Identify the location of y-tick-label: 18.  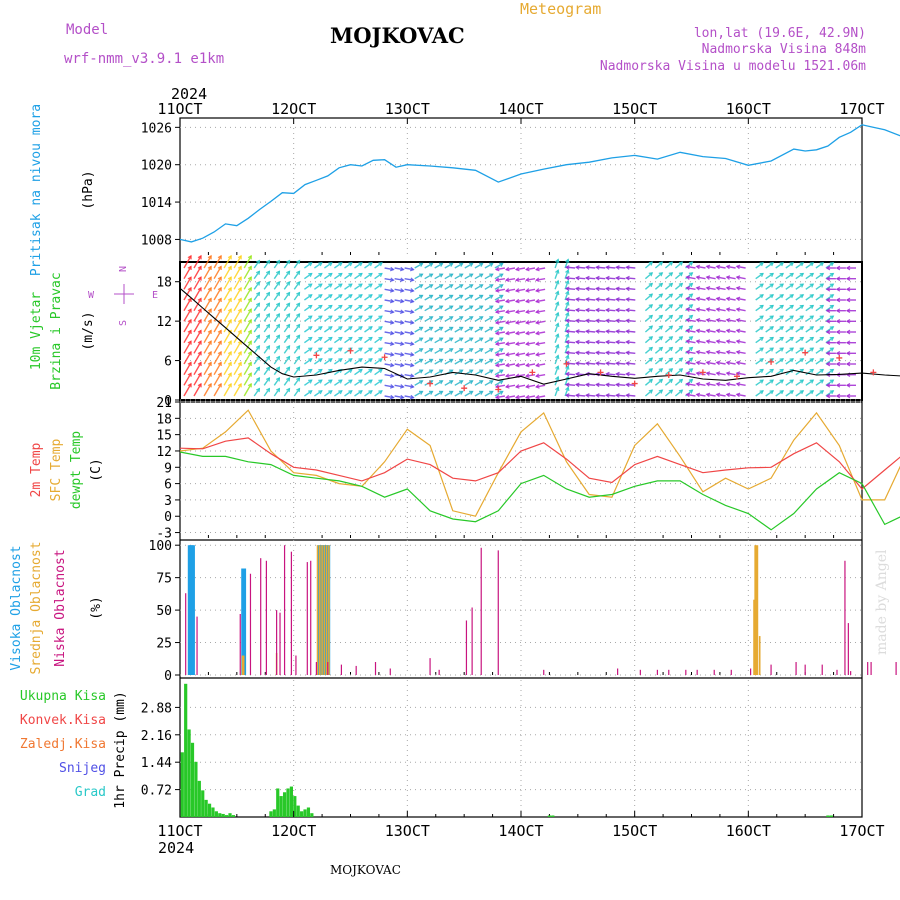
(164, 283).